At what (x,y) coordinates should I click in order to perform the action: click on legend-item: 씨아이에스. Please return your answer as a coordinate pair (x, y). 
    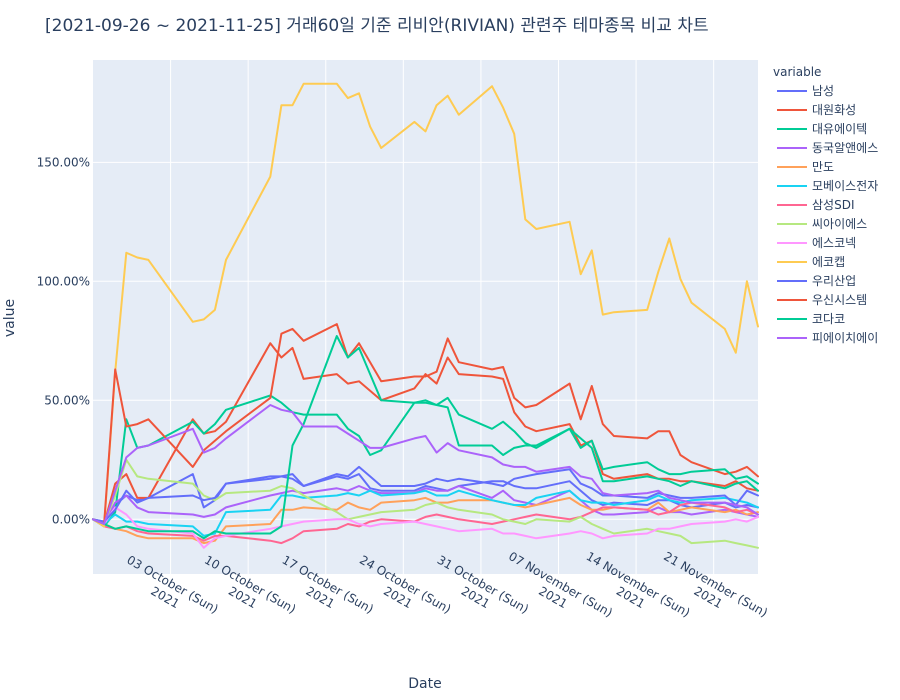
    Looking at the image, I should click on (822, 224).